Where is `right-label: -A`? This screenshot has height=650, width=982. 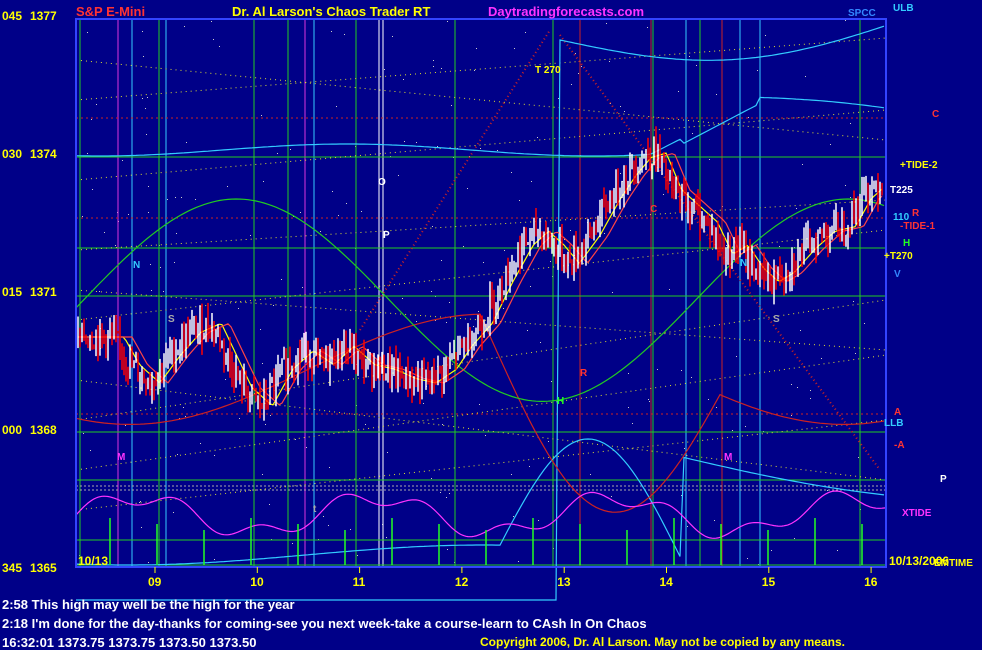
right-label: -A is located at coordinates (899, 445).